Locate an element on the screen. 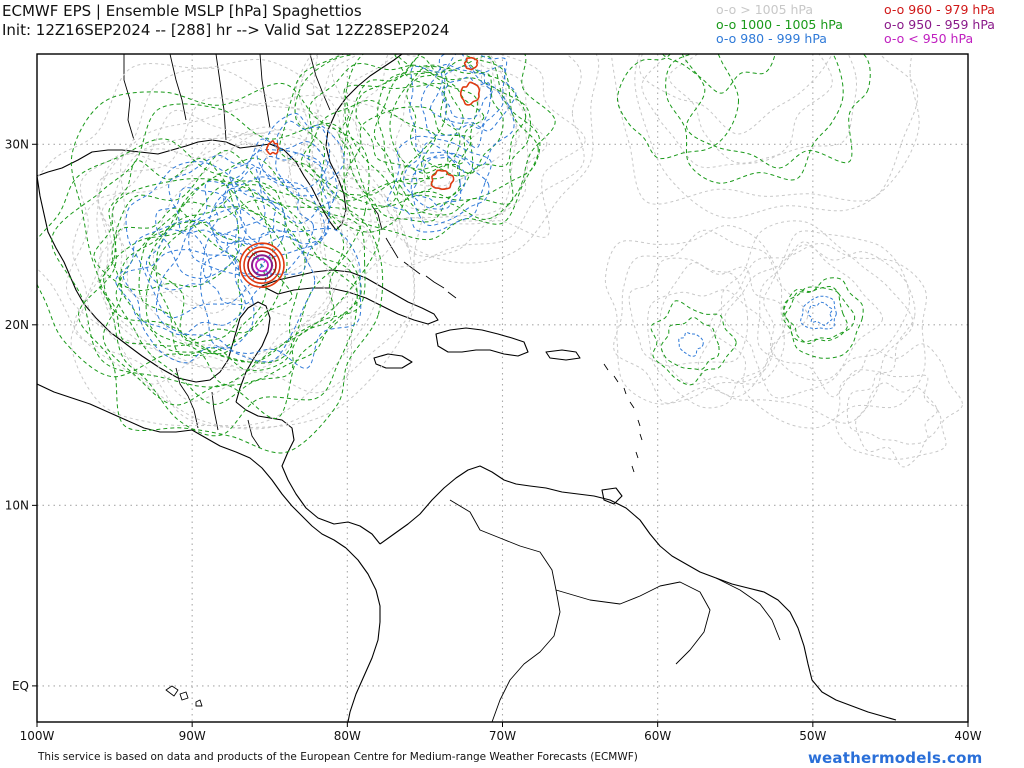  island-galapagos is located at coordinates (184, 696).